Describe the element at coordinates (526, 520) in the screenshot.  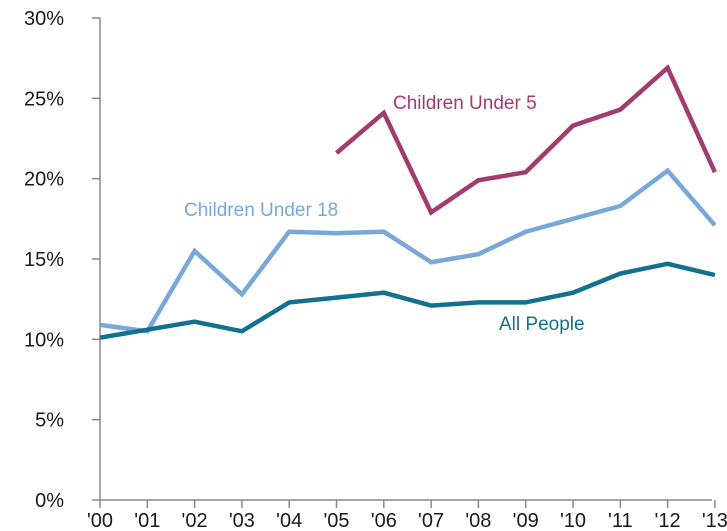
I see `x-tick-label: '09` at that location.